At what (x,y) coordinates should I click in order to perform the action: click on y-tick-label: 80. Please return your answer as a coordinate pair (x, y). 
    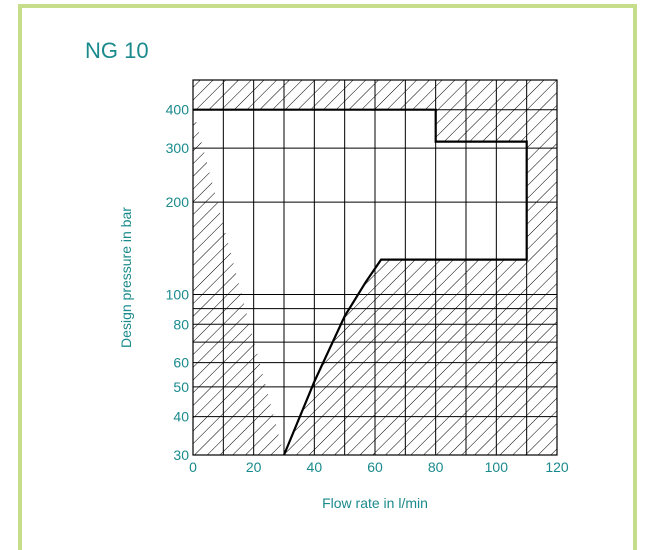
    Looking at the image, I should click on (181, 324).